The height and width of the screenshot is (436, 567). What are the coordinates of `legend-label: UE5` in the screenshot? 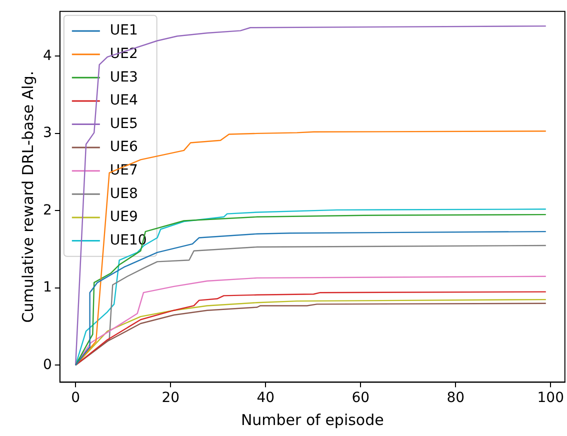 It's located at (124, 124).